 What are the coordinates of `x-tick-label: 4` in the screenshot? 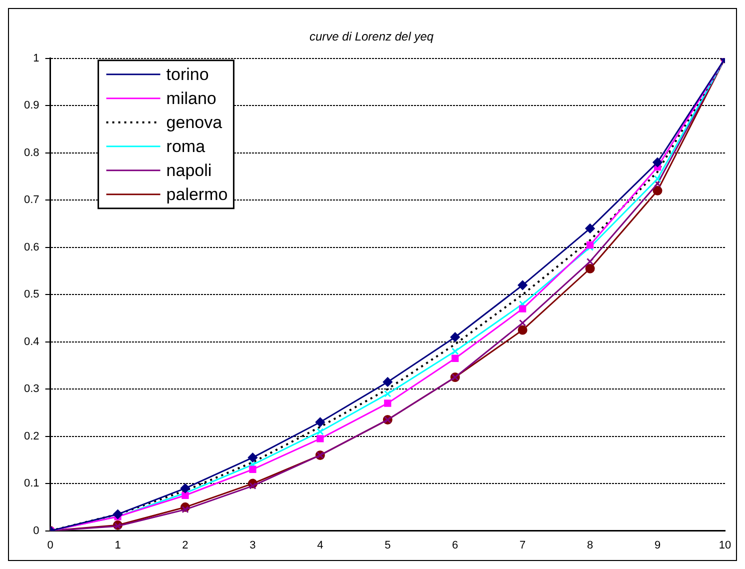 It's located at (320, 545).